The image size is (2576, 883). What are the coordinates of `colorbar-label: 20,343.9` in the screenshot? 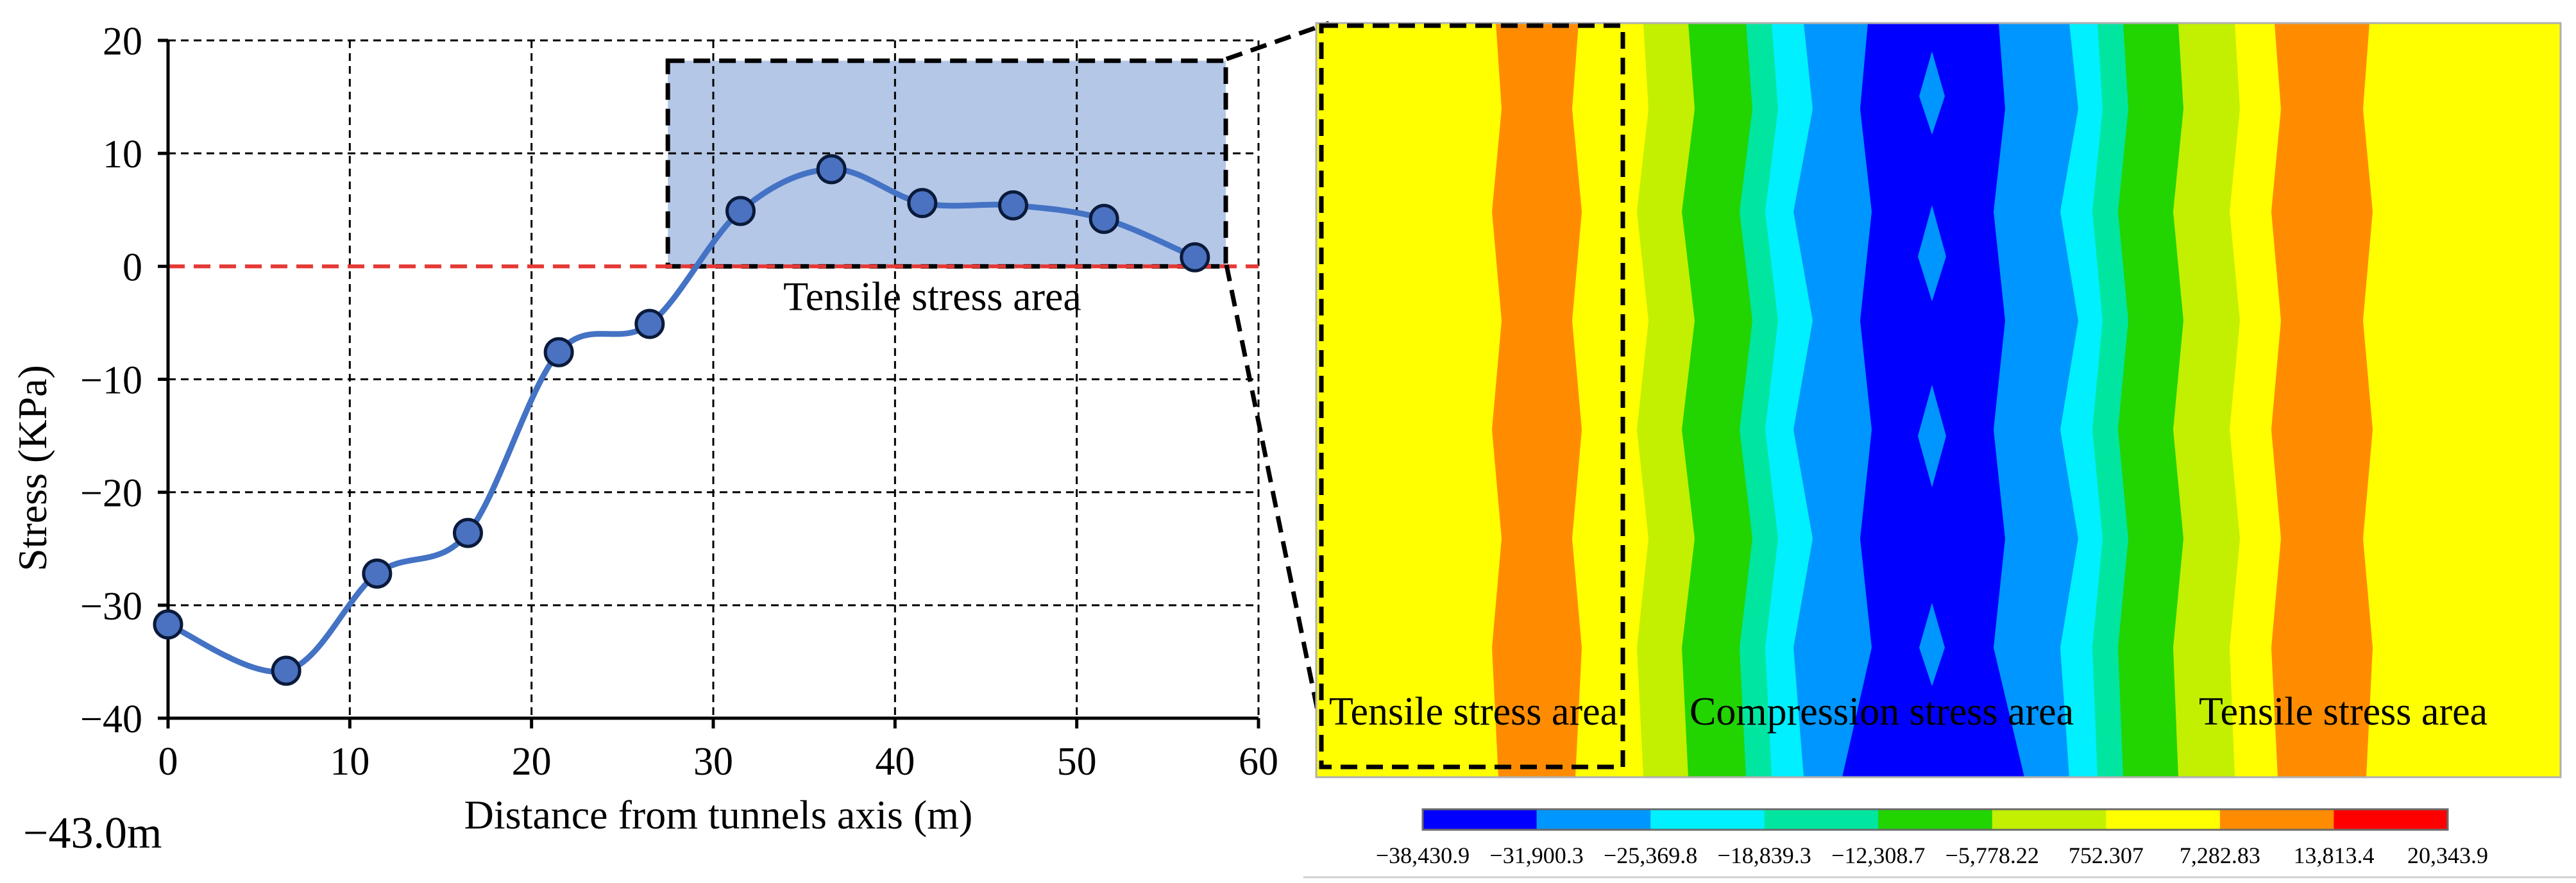 It's located at (2447, 855).